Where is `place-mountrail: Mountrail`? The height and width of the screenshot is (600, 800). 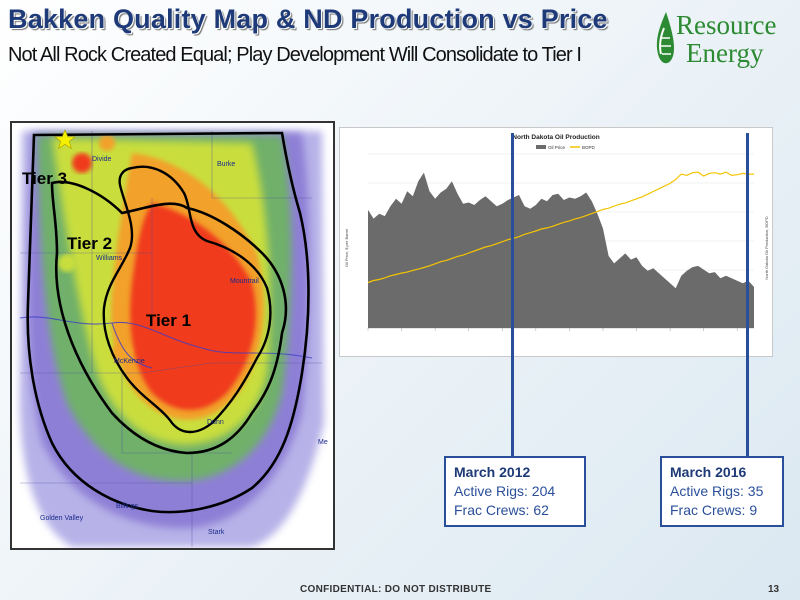 place-mountrail: Mountrail is located at coordinates (244, 281).